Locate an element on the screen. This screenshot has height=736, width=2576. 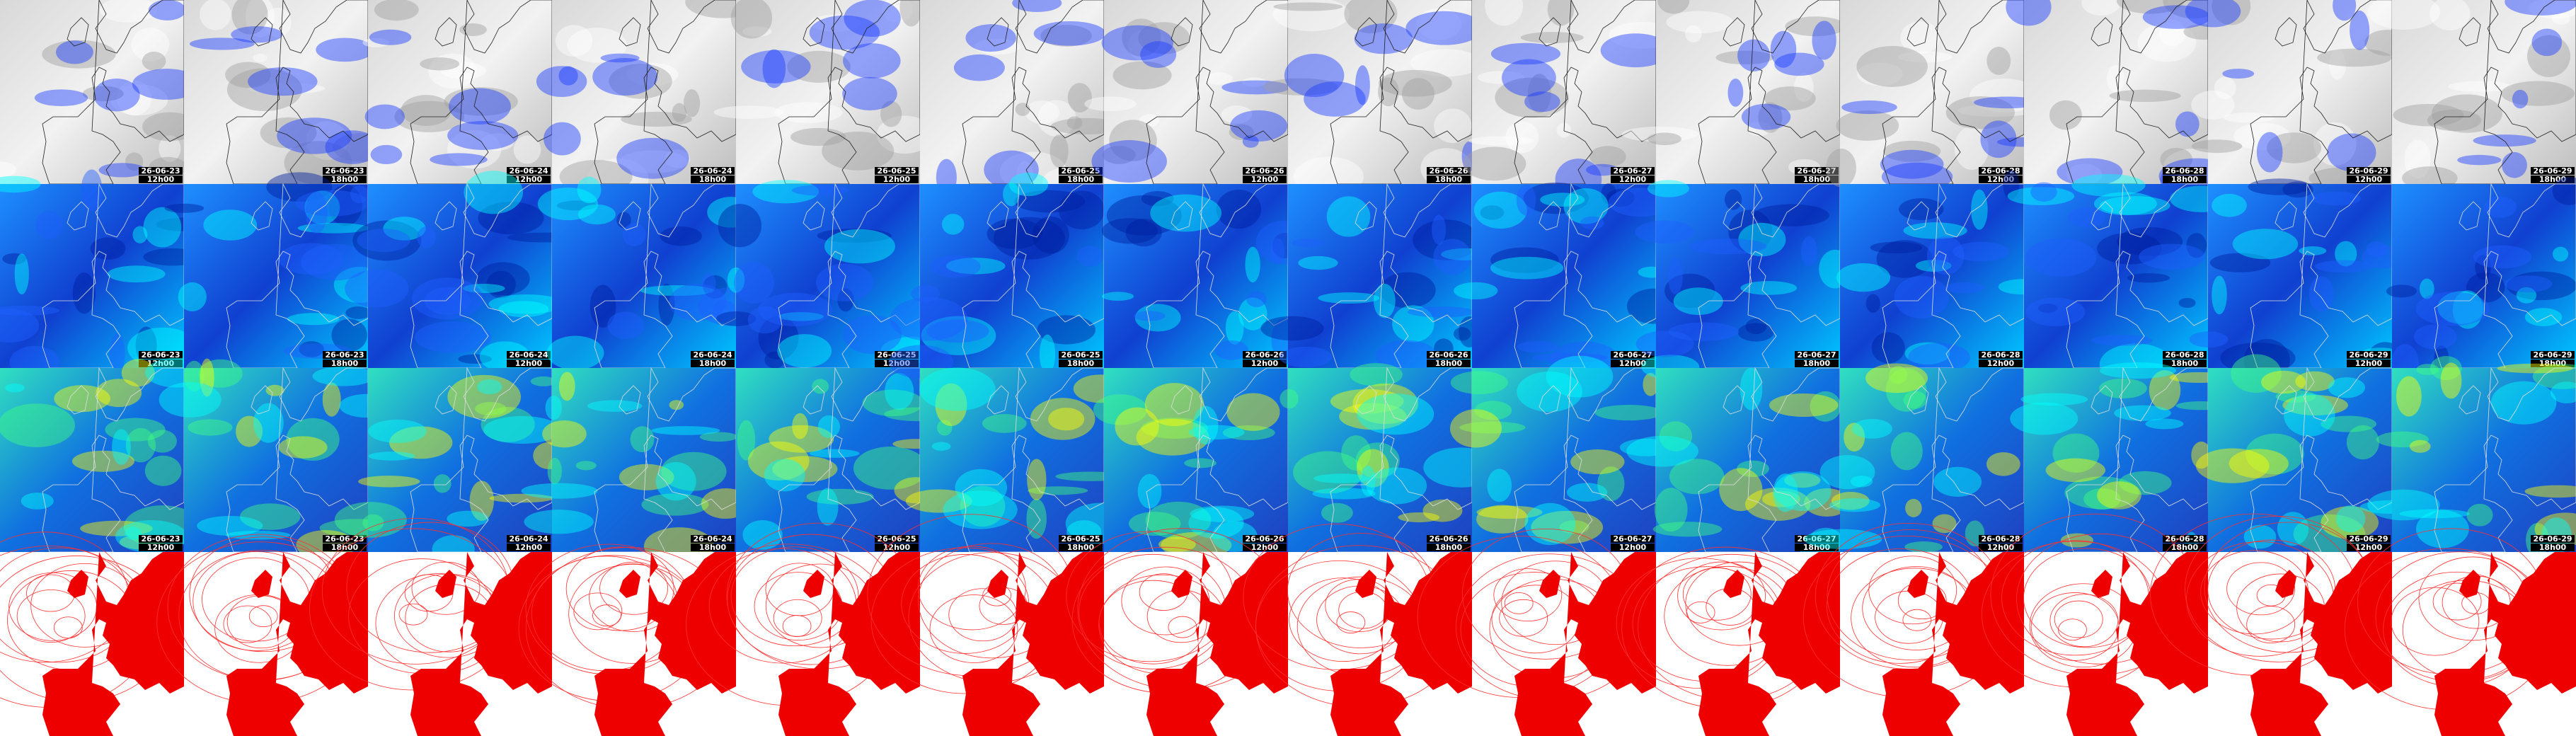
panel-date: 26-06-25 is located at coordinates (896, 171).